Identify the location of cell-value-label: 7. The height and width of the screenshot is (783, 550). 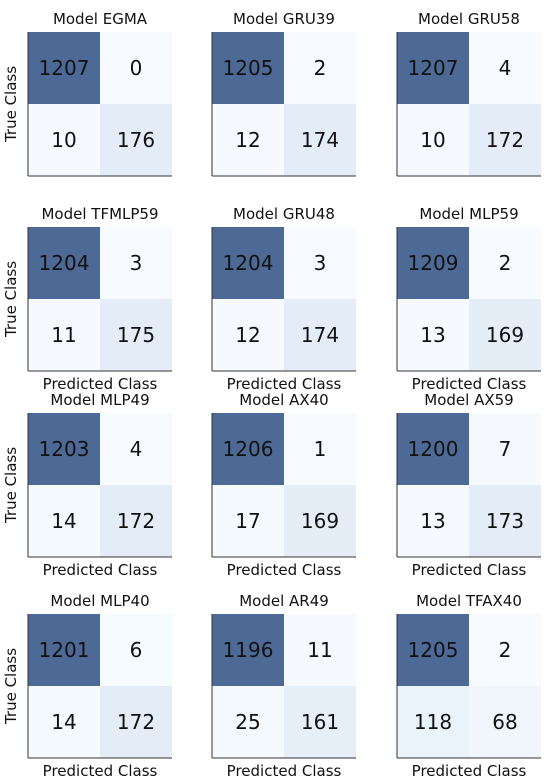
(505, 449).